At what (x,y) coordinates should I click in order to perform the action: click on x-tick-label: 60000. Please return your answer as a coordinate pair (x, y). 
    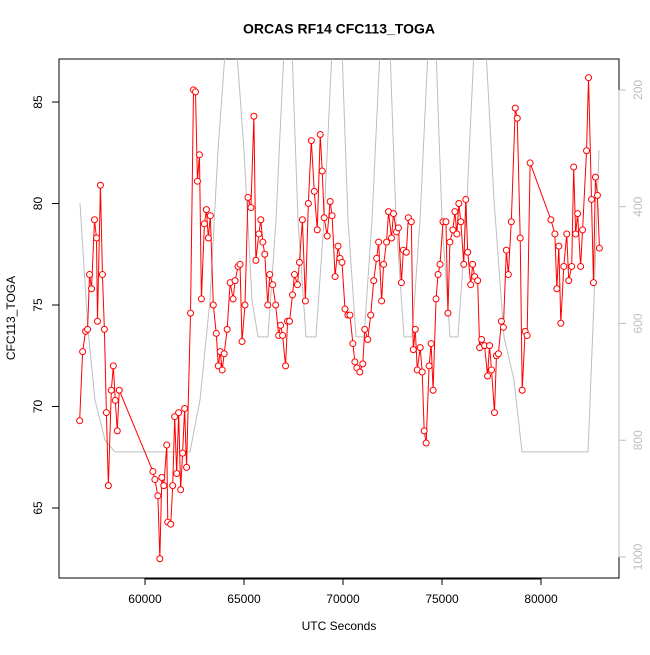
    Looking at the image, I should click on (145, 599).